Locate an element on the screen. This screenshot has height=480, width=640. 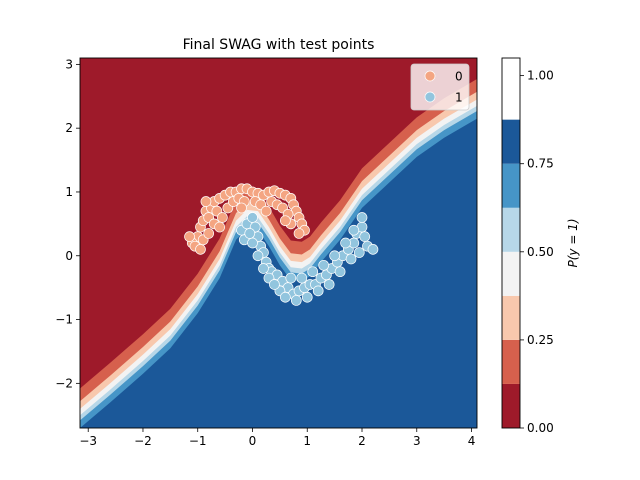
colorbar-tick-label: 0.00 is located at coordinates (540, 428).